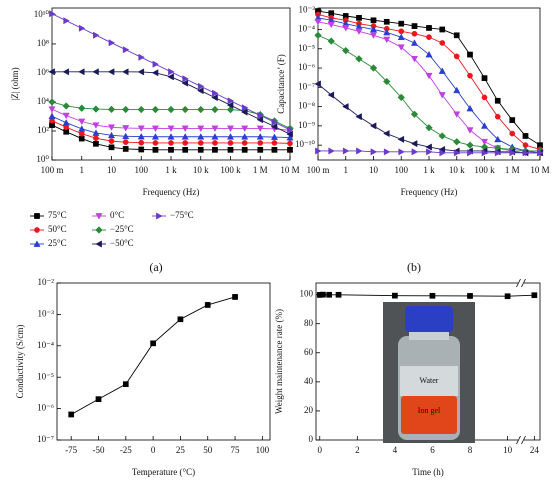  What do you see at coordinates (171, 84) in the screenshot?
I see `plot-frame` at bounding box center [171, 84].